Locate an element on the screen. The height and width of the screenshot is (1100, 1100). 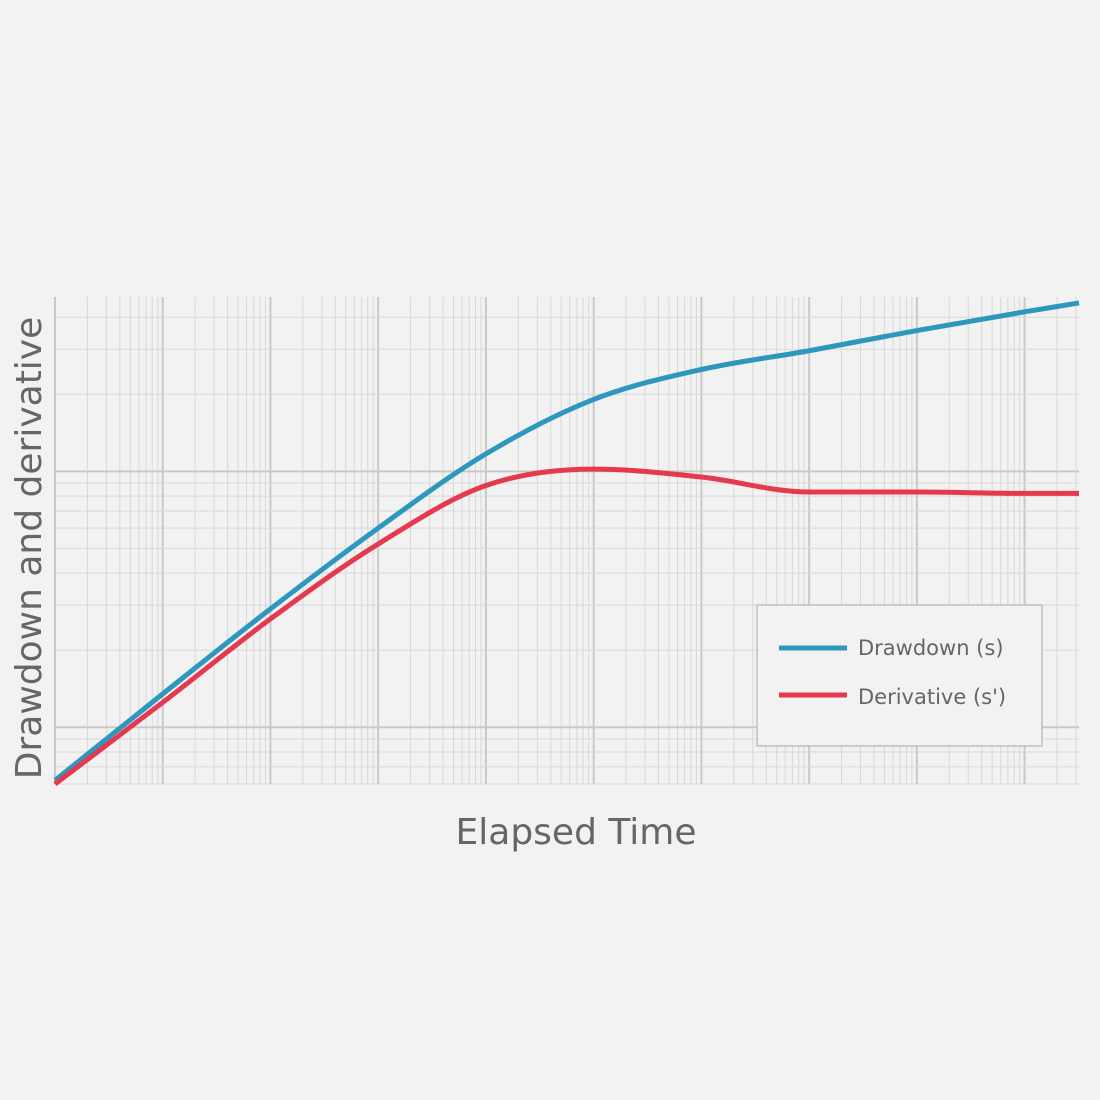
legend-box is located at coordinates (899, 675).